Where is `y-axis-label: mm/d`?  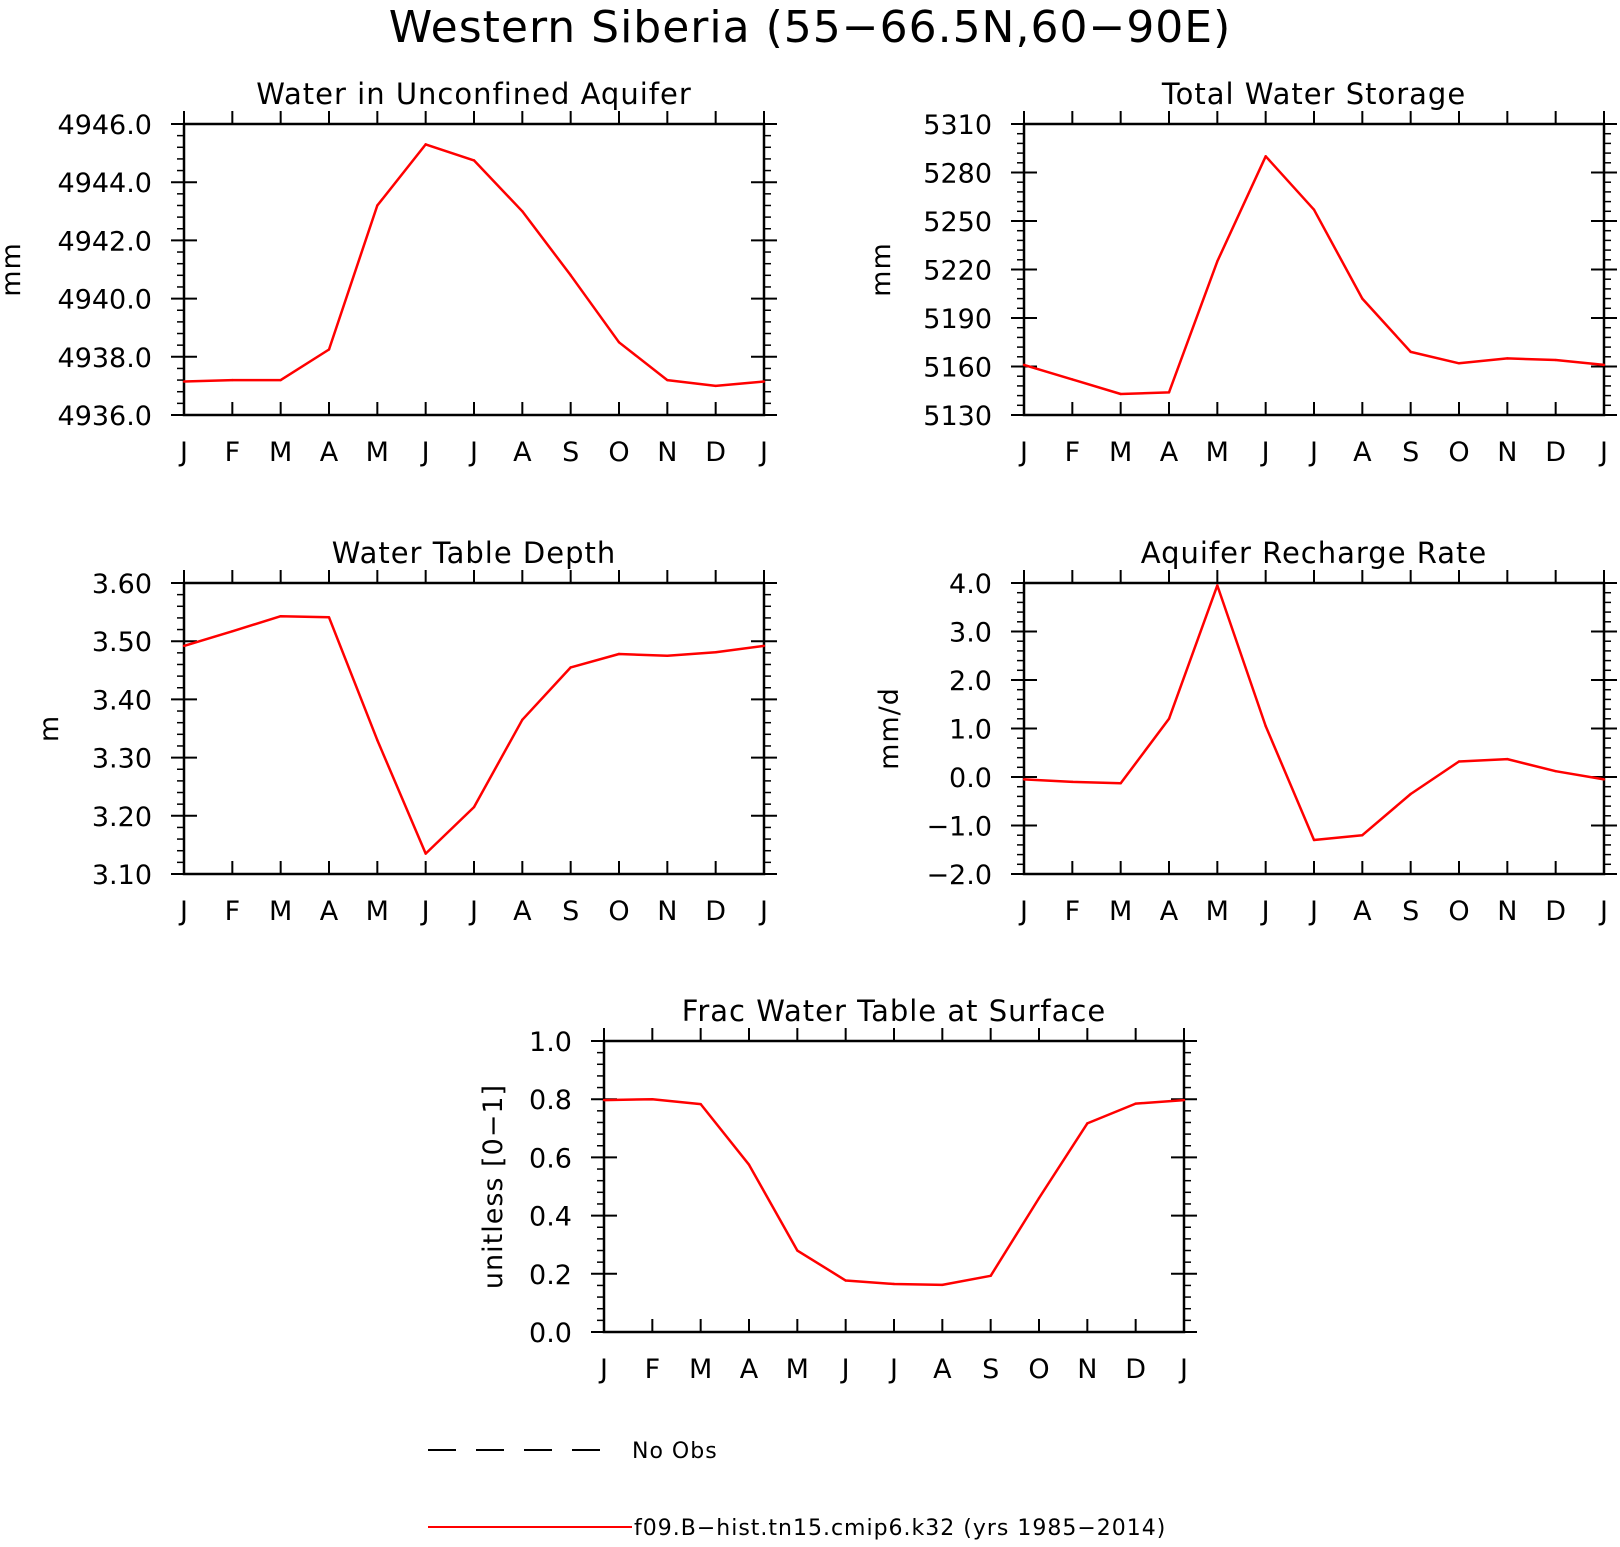 y-axis-label: mm/d is located at coordinates (889, 728).